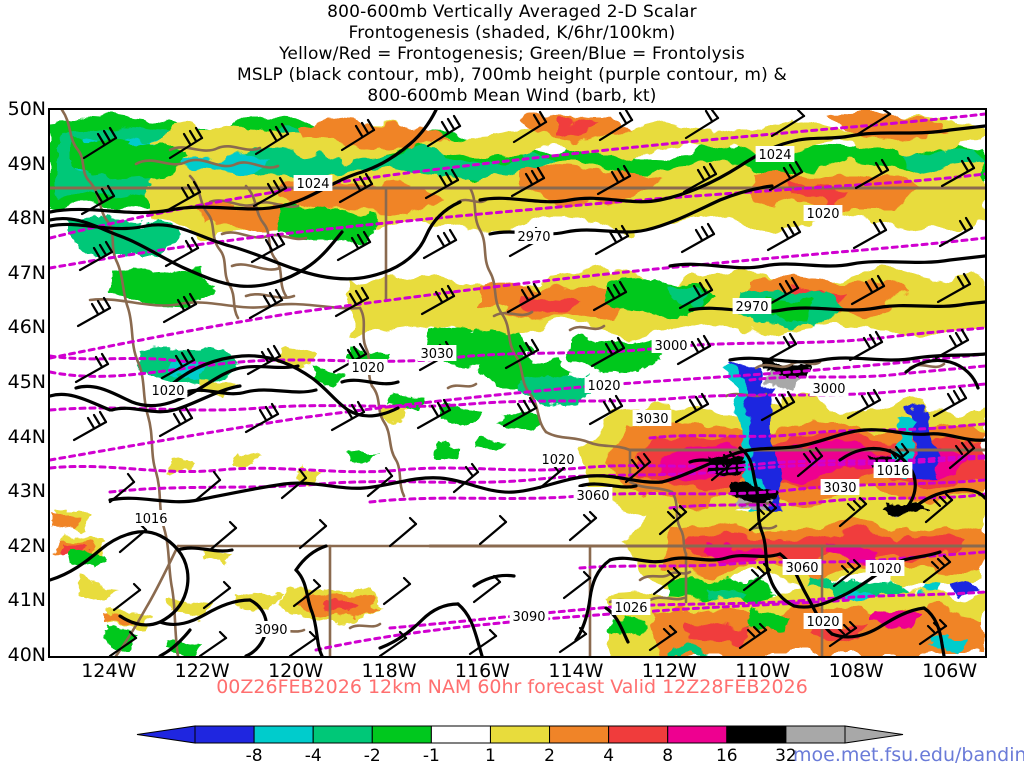 The width and height of the screenshot is (1024, 768). I want to click on lon-label-114w: 114W, so click(576, 671).